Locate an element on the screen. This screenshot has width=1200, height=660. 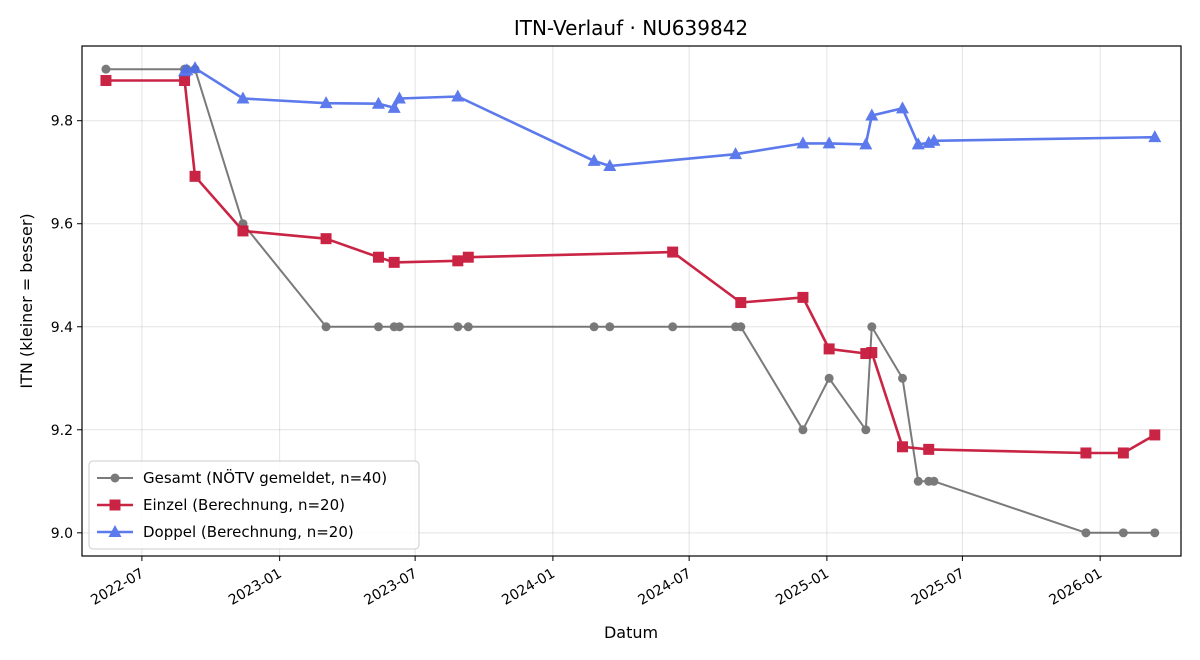
legend-entry-gesamt is located at coordinates (115, 478).